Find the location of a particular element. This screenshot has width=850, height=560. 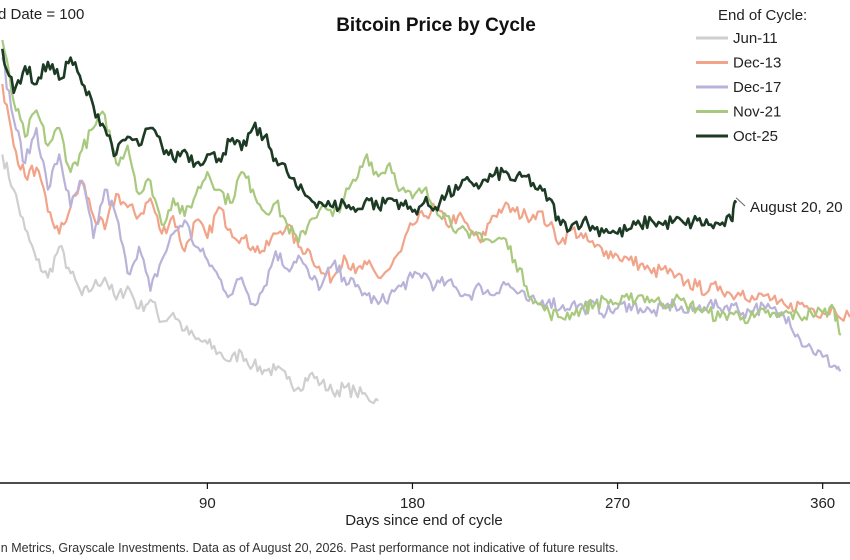

x-tick-label: 360 is located at coordinates (822, 503).